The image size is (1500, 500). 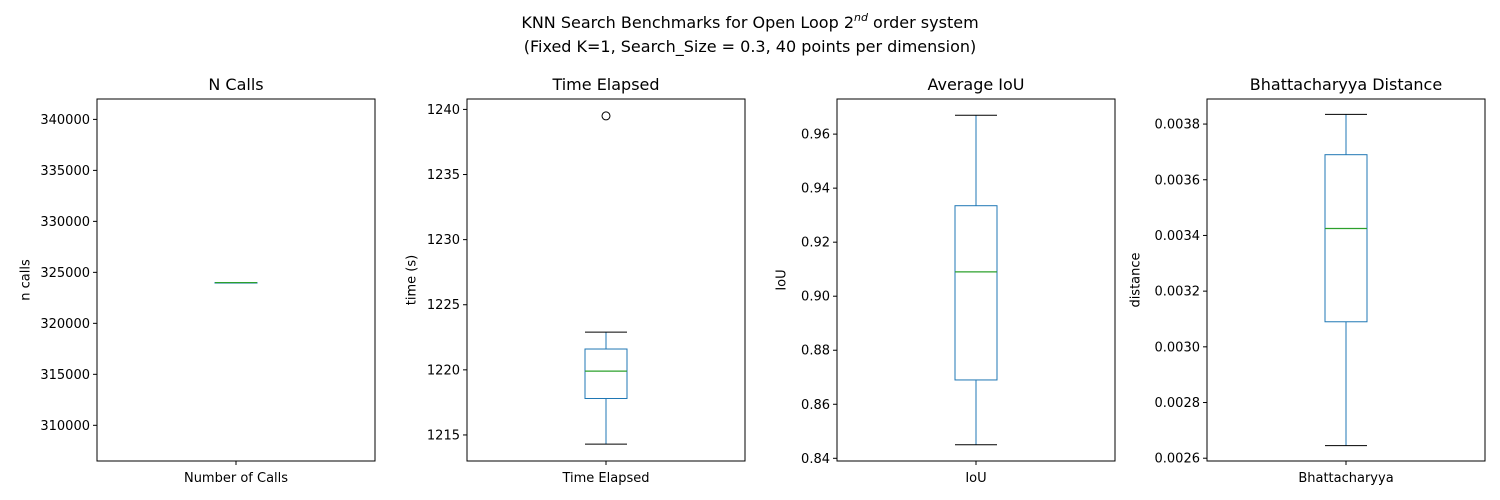 What do you see at coordinates (815, 351) in the screenshot?
I see `y-tick-label: 0.88` at bounding box center [815, 351].